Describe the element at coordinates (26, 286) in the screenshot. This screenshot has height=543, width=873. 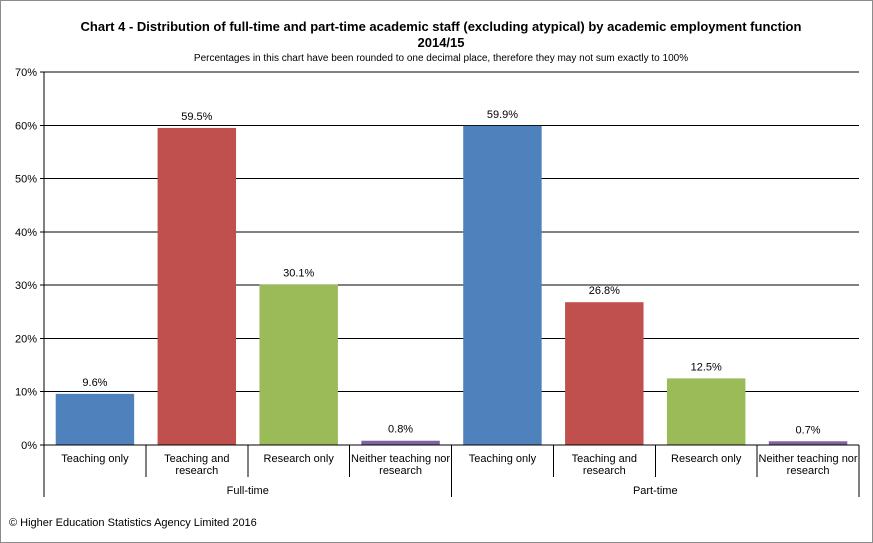
I see `y-tick-label: 30%` at that location.